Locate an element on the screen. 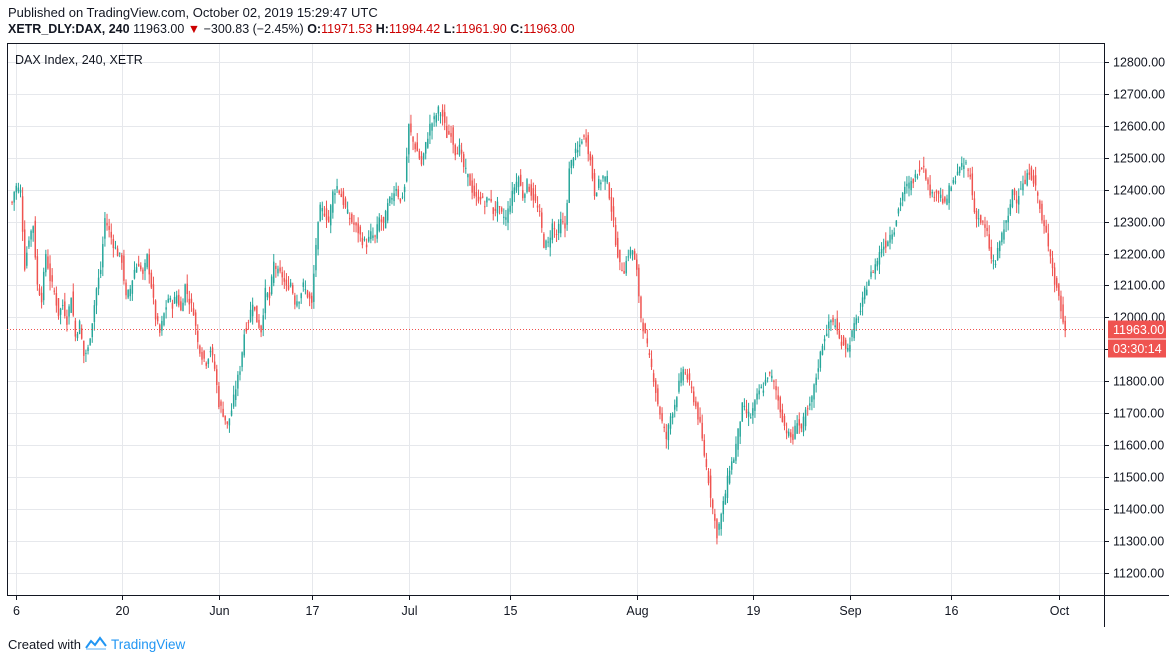  tradingview-logo-icon is located at coordinates (96, 644).